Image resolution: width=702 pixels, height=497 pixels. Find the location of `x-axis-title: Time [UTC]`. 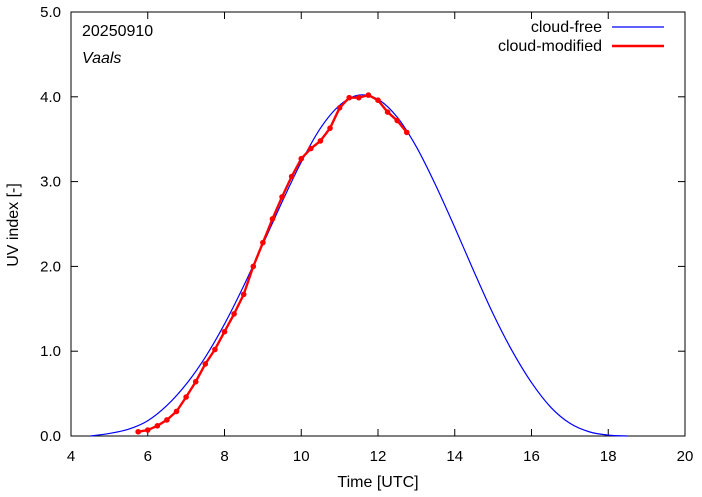

x-axis-title: Time [UTC] is located at coordinates (377, 482).